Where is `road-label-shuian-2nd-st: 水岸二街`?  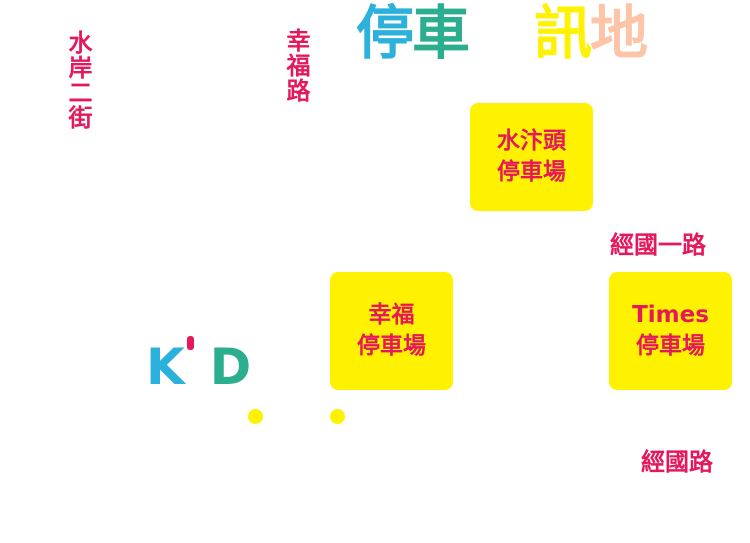
road-label-shuian-2nd-st: 水岸二街 is located at coordinates (78, 80).